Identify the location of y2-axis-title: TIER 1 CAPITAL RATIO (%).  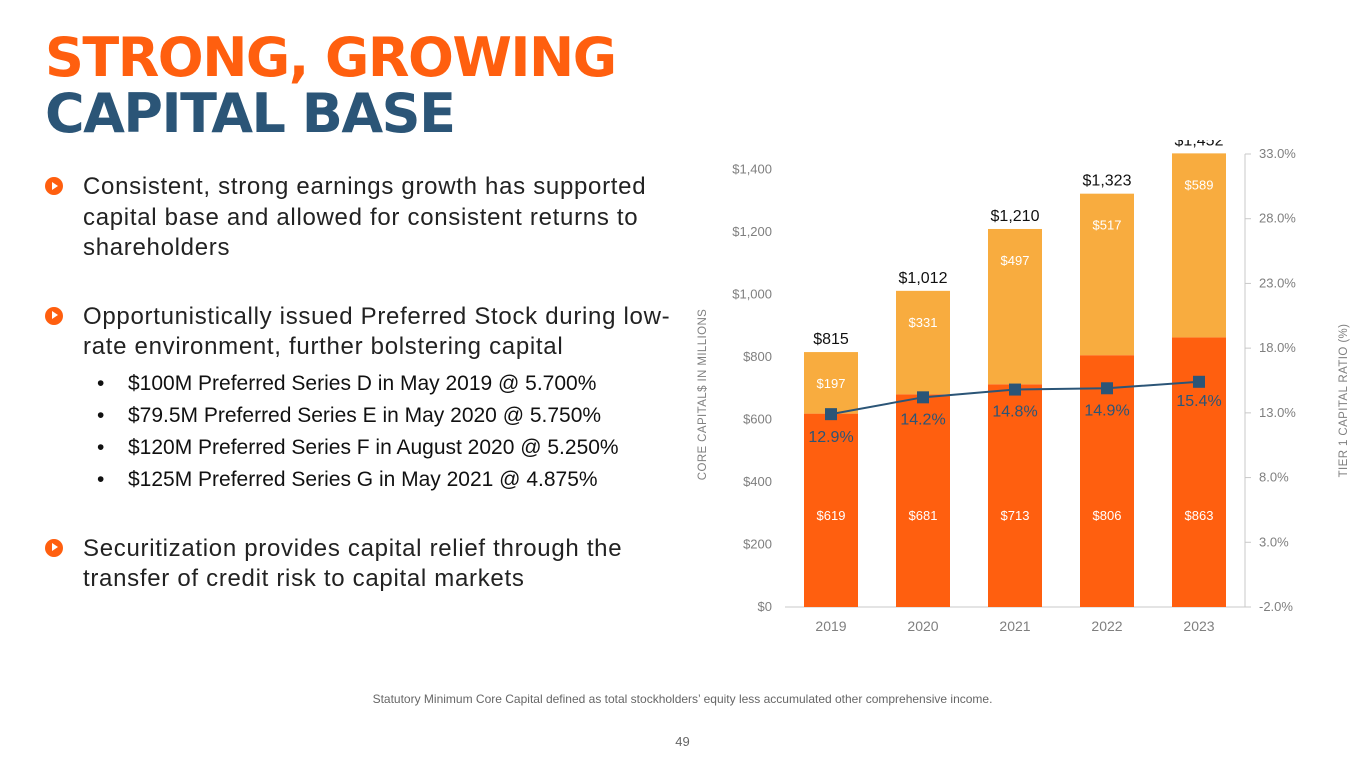
(1344, 401).